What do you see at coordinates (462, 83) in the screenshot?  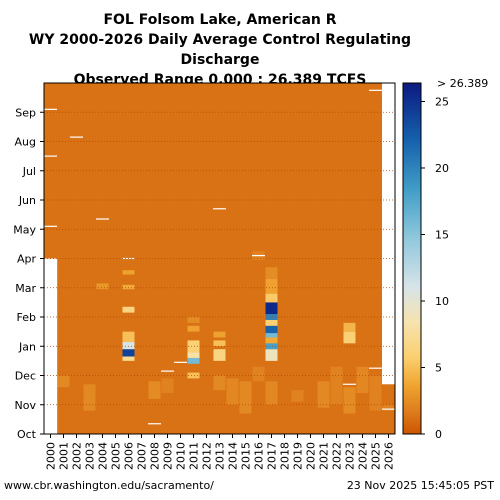 I see `colorbar-max-label: > 26.389` at bounding box center [462, 83].